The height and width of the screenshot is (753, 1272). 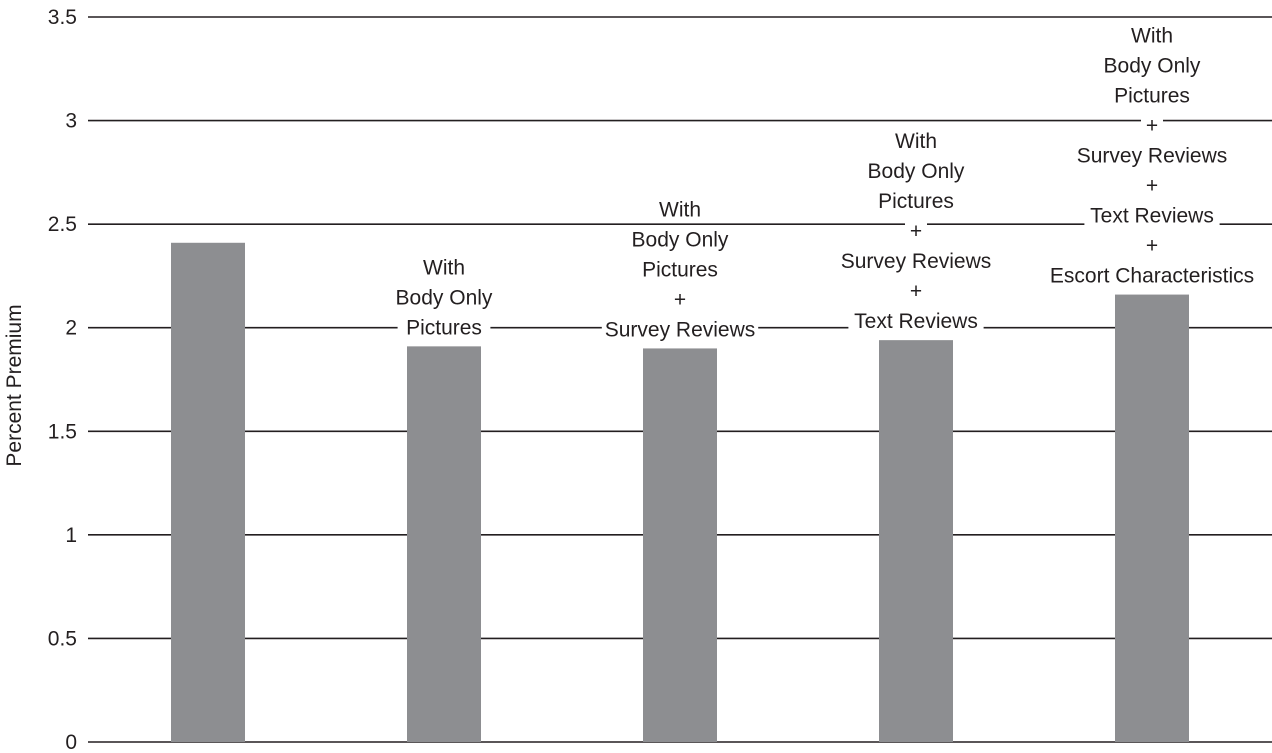 What do you see at coordinates (71, 742) in the screenshot?
I see `y-tick-label: 0` at bounding box center [71, 742].